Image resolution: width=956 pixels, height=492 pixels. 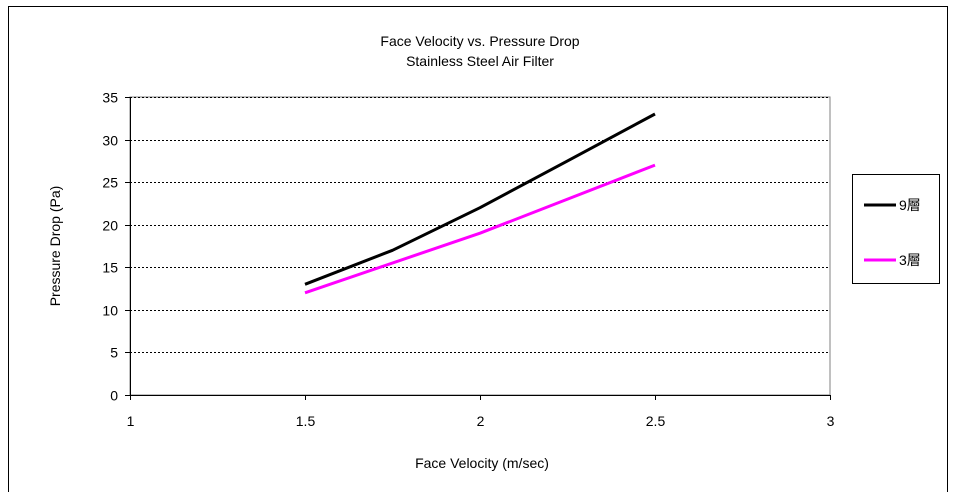 What do you see at coordinates (831, 421) in the screenshot?
I see `x-tick-label: 3` at bounding box center [831, 421].